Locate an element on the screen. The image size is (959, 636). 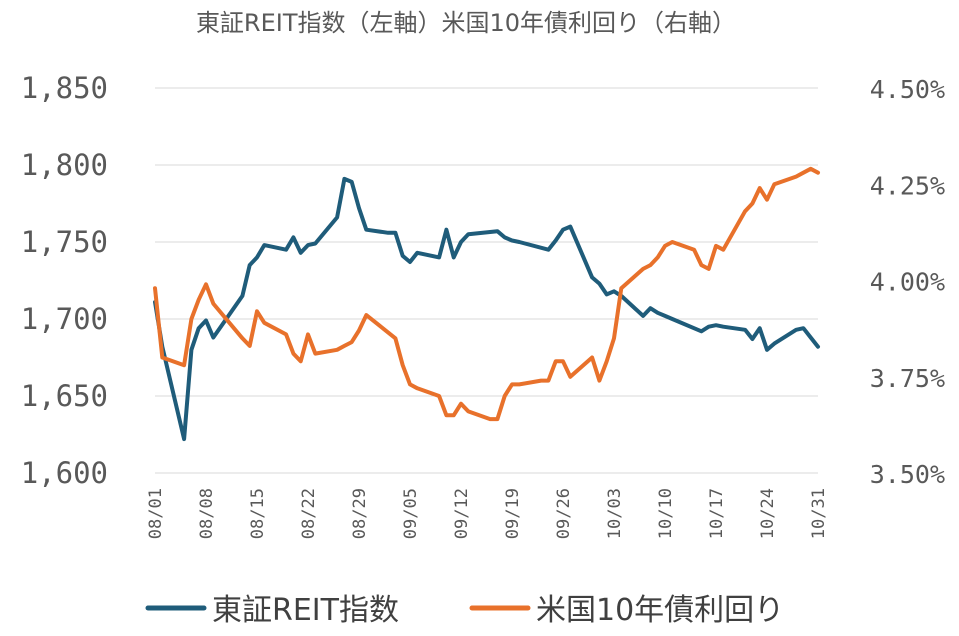
left-y-tick-label: 1,600 is located at coordinates (64, 473).